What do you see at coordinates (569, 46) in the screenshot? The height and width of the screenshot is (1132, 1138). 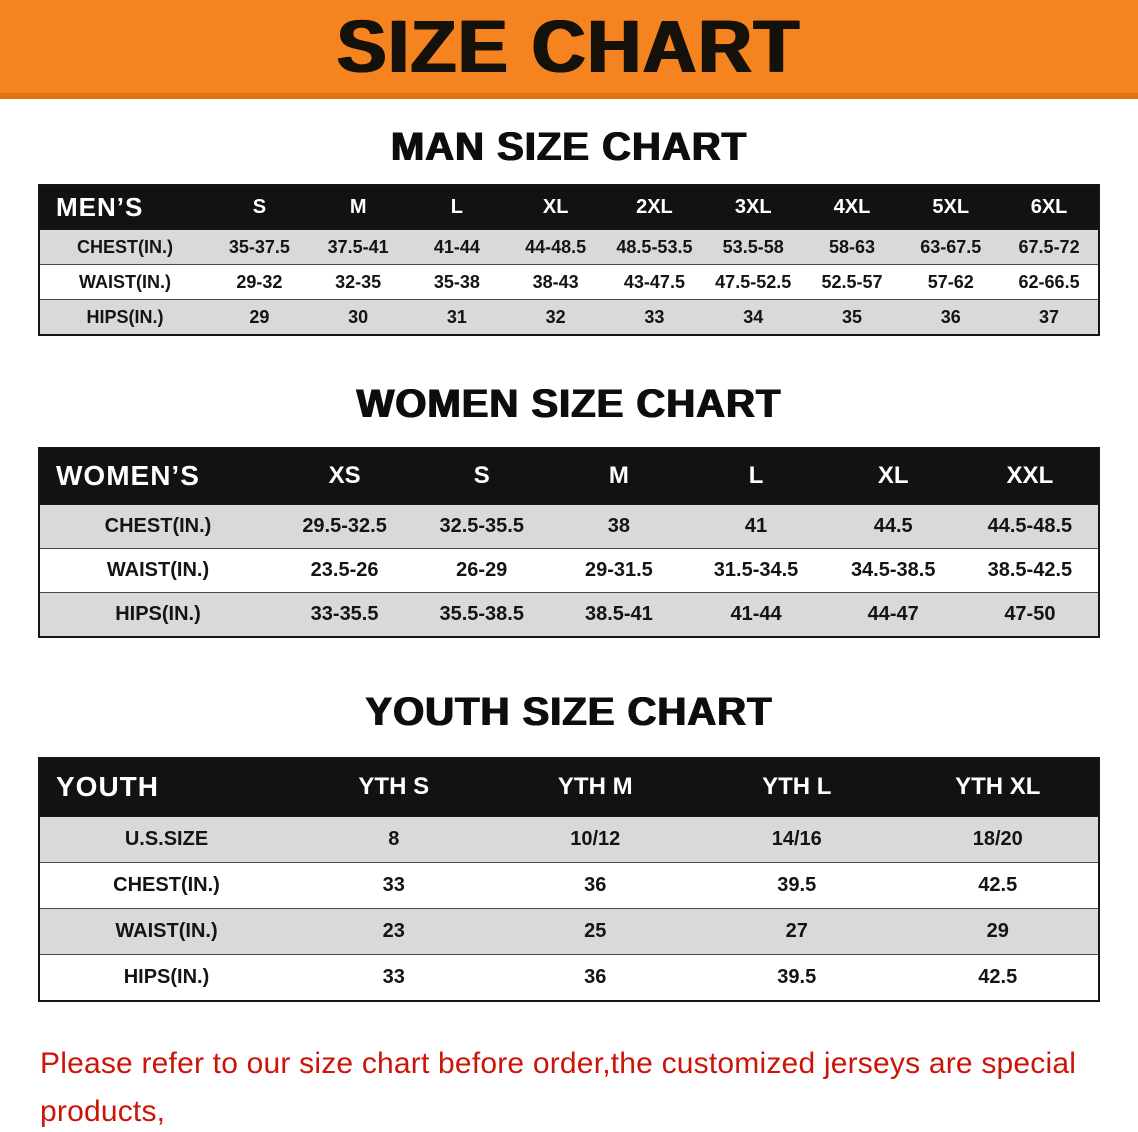 I see `page-title: SIZE CHART` at bounding box center [569, 46].